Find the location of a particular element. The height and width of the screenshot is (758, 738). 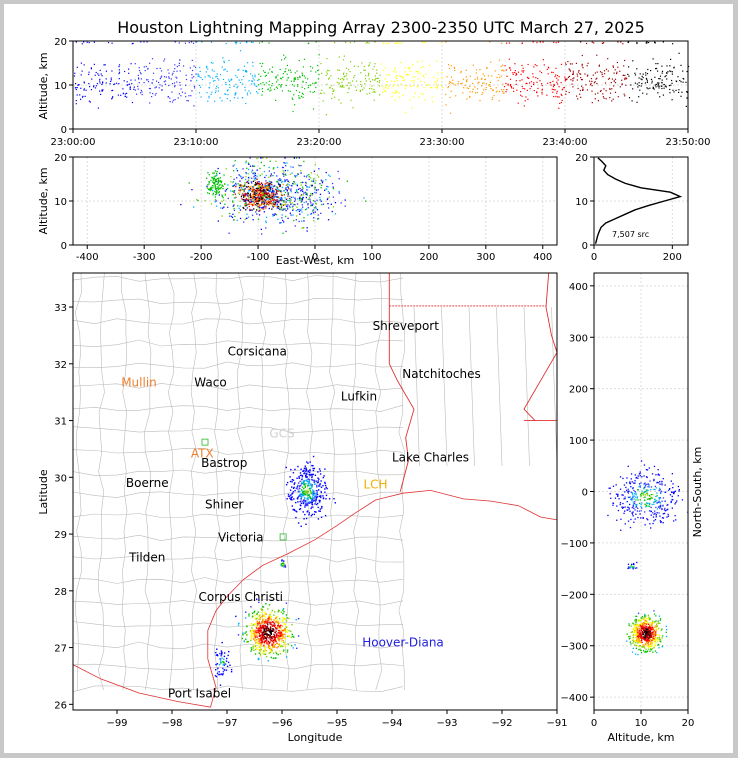

city-label: Victoria is located at coordinates (241, 537).